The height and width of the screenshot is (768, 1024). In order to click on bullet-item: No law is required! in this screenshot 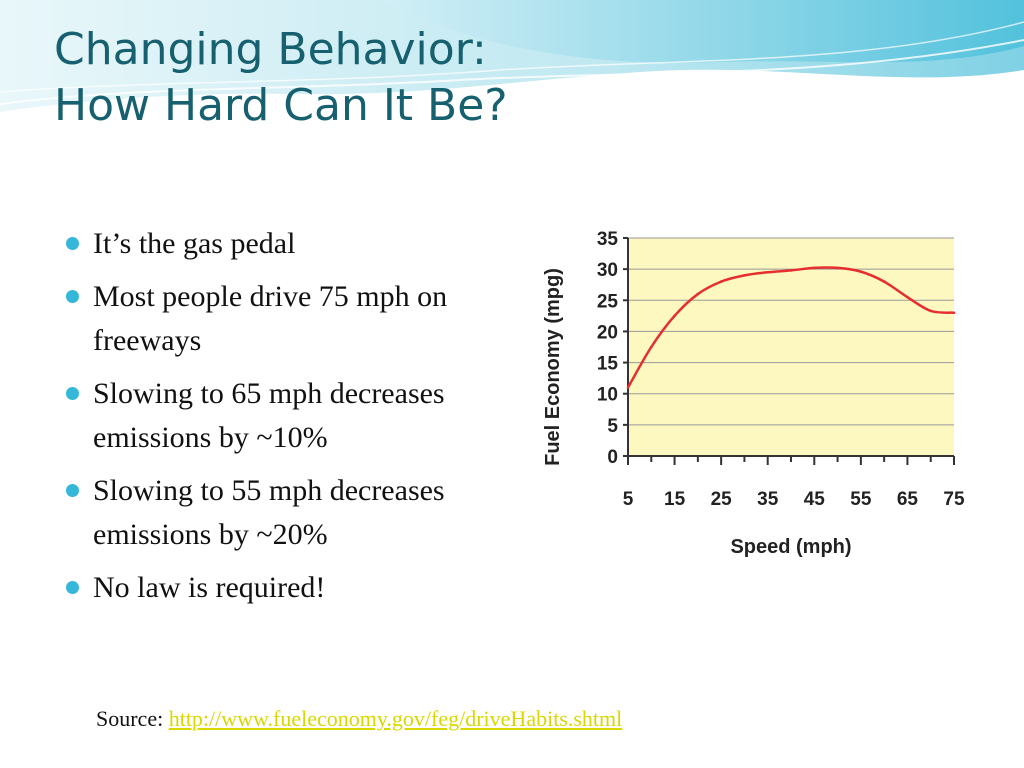, I will do `click(274, 588)`.